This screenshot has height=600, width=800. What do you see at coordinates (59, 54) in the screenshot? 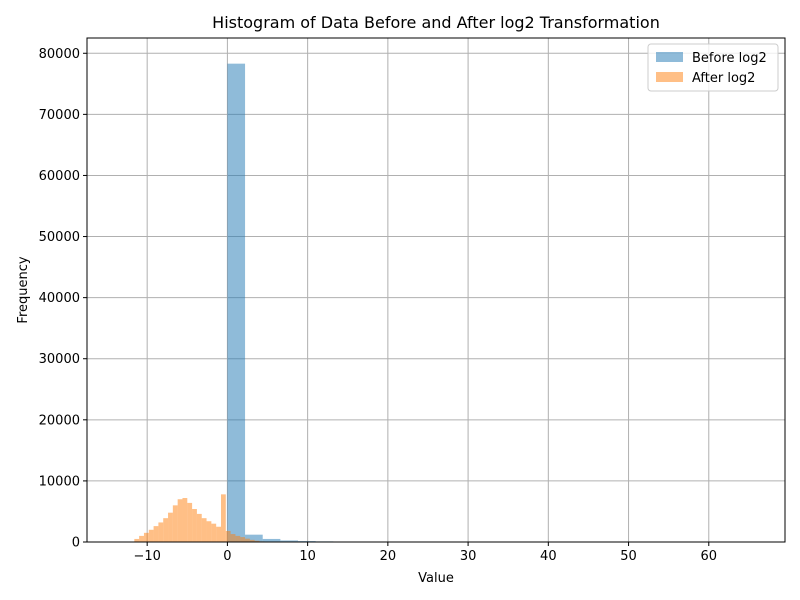
I see `y-tick-label: 80000` at bounding box center [59, 54].